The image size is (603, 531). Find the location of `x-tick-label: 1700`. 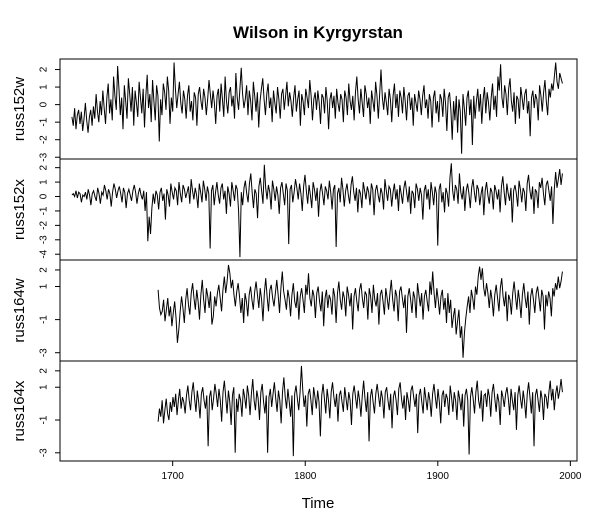

x-tick-label: 1700 is located at coordinates (173, 476).